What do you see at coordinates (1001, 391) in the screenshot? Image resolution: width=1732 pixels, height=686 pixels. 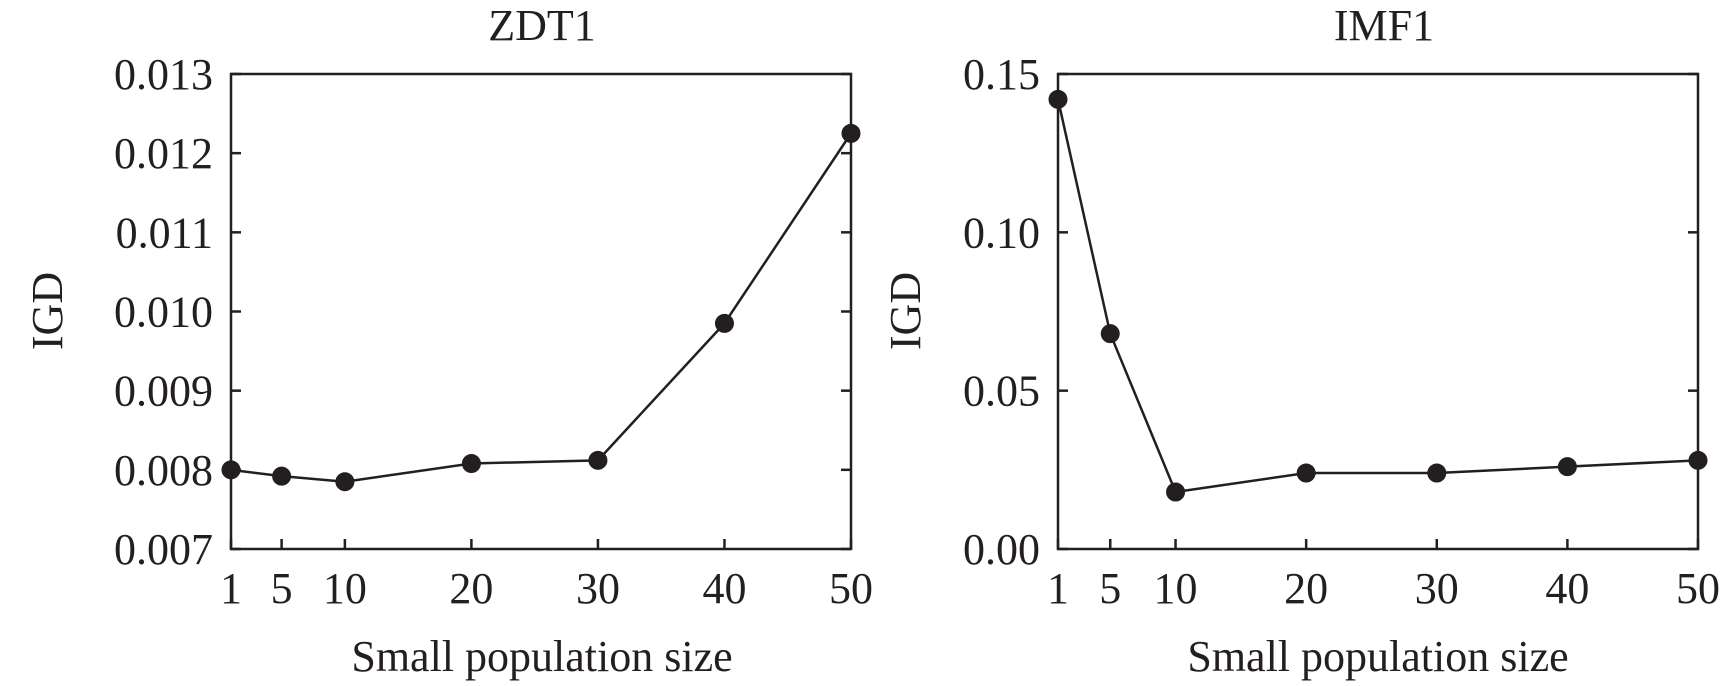 I see `y-tick-label: 0.05` at bounding box center [1001, 391].